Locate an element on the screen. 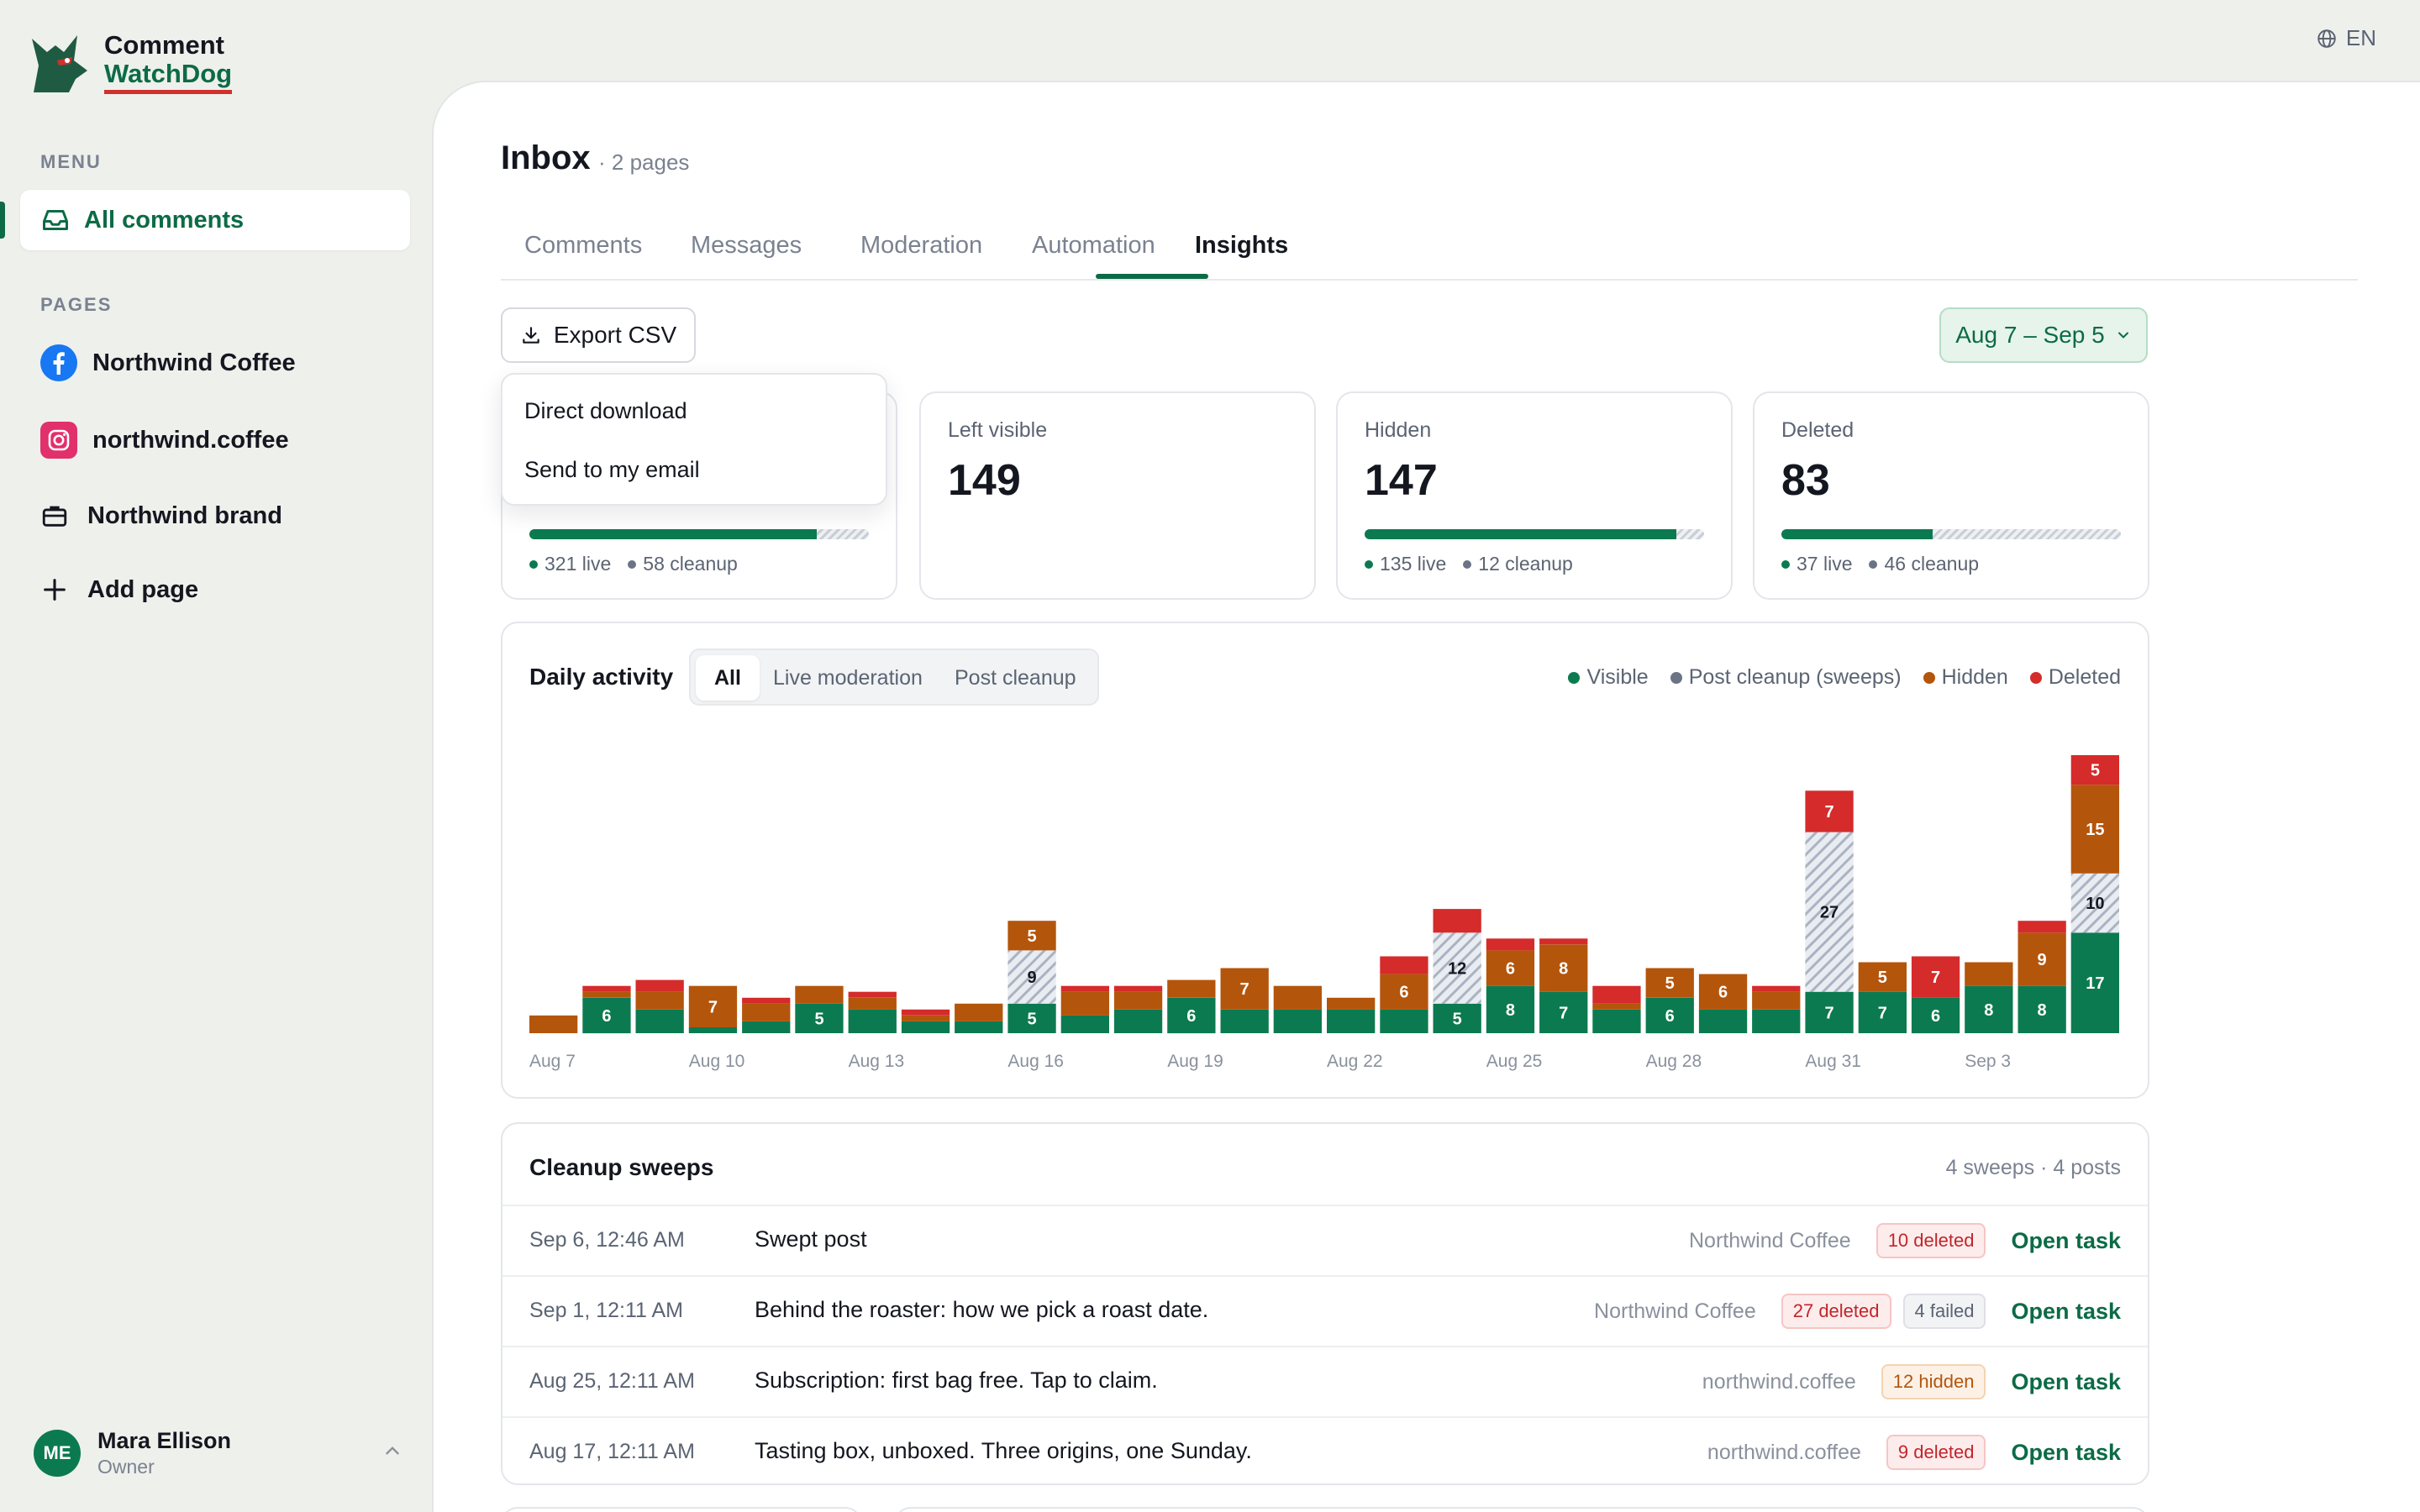 This screenshot has height=1512, width=2420. app-logo: Comment WatchDog is located at coordinates (130, 62).